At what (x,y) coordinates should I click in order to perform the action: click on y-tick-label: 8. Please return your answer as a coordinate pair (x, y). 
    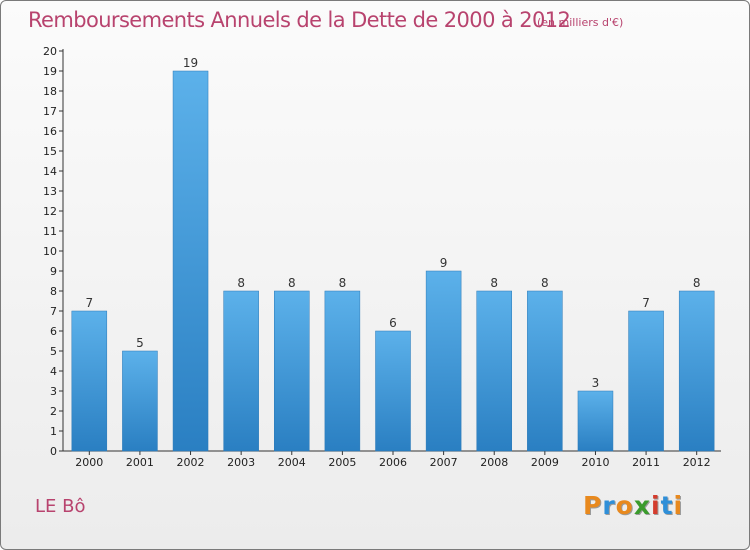
    Looking at the image, I should click on (53, 291).